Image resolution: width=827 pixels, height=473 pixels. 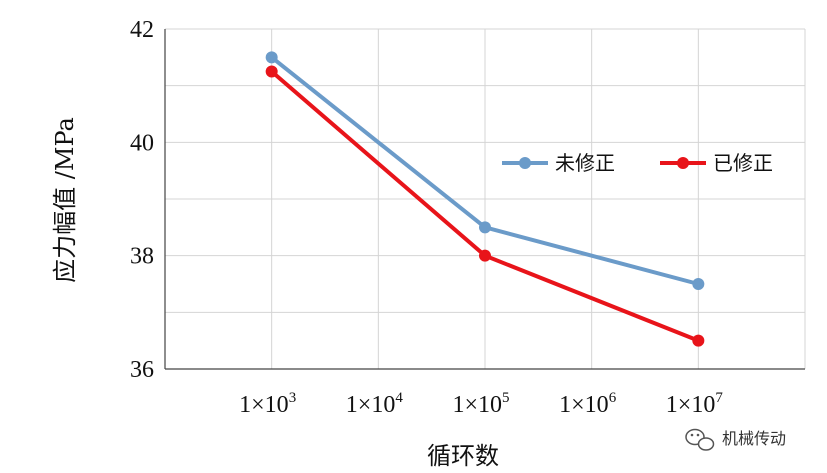 What do you see at coordinates (142, 143) in the screenshot?
I see `y-tick-label: 40` at bounding box center [142, 143].